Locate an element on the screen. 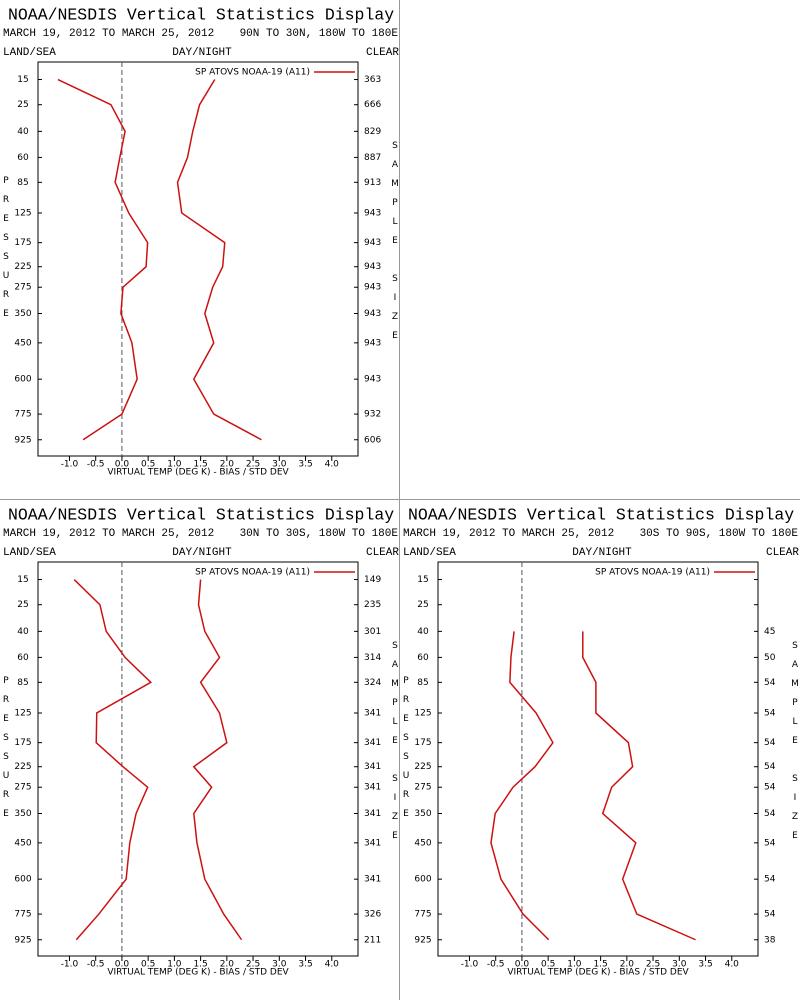 The height and width of the screenshot is (1000, 800). sample-size-label: 829 is located at coordinates (372, 132).